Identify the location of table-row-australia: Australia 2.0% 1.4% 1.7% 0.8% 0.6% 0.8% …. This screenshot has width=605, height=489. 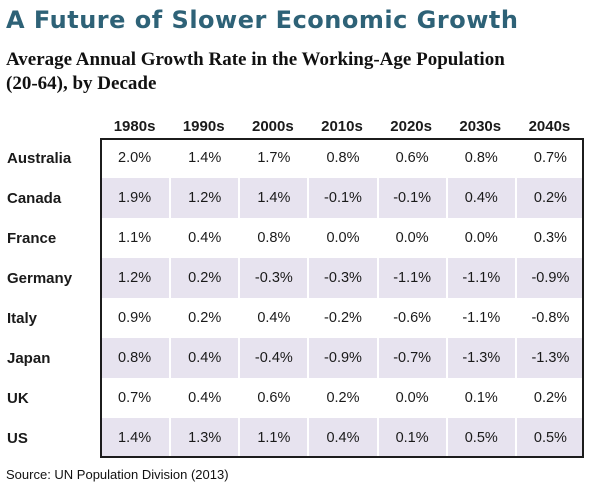
(295, 158).